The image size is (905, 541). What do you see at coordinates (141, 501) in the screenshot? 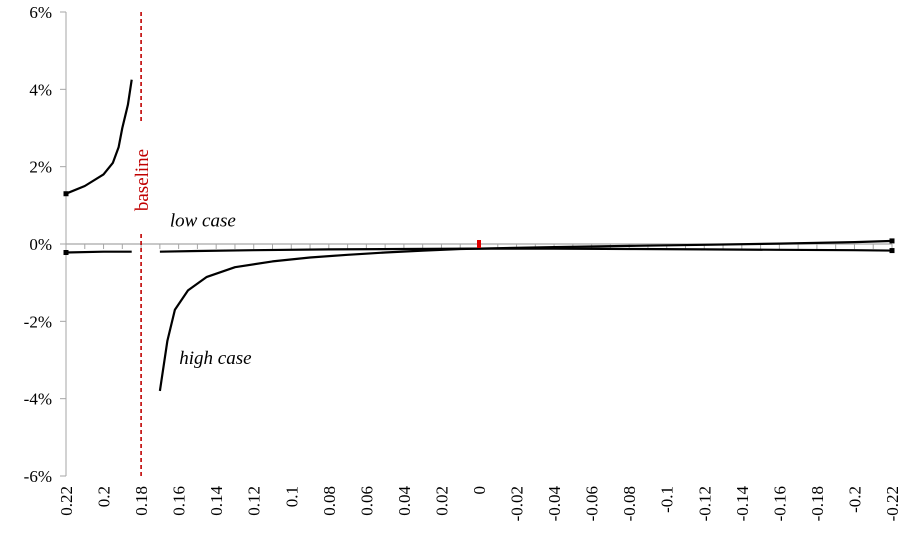
I see `x-tick-label: 0.18` at bounding box center [141, 501].